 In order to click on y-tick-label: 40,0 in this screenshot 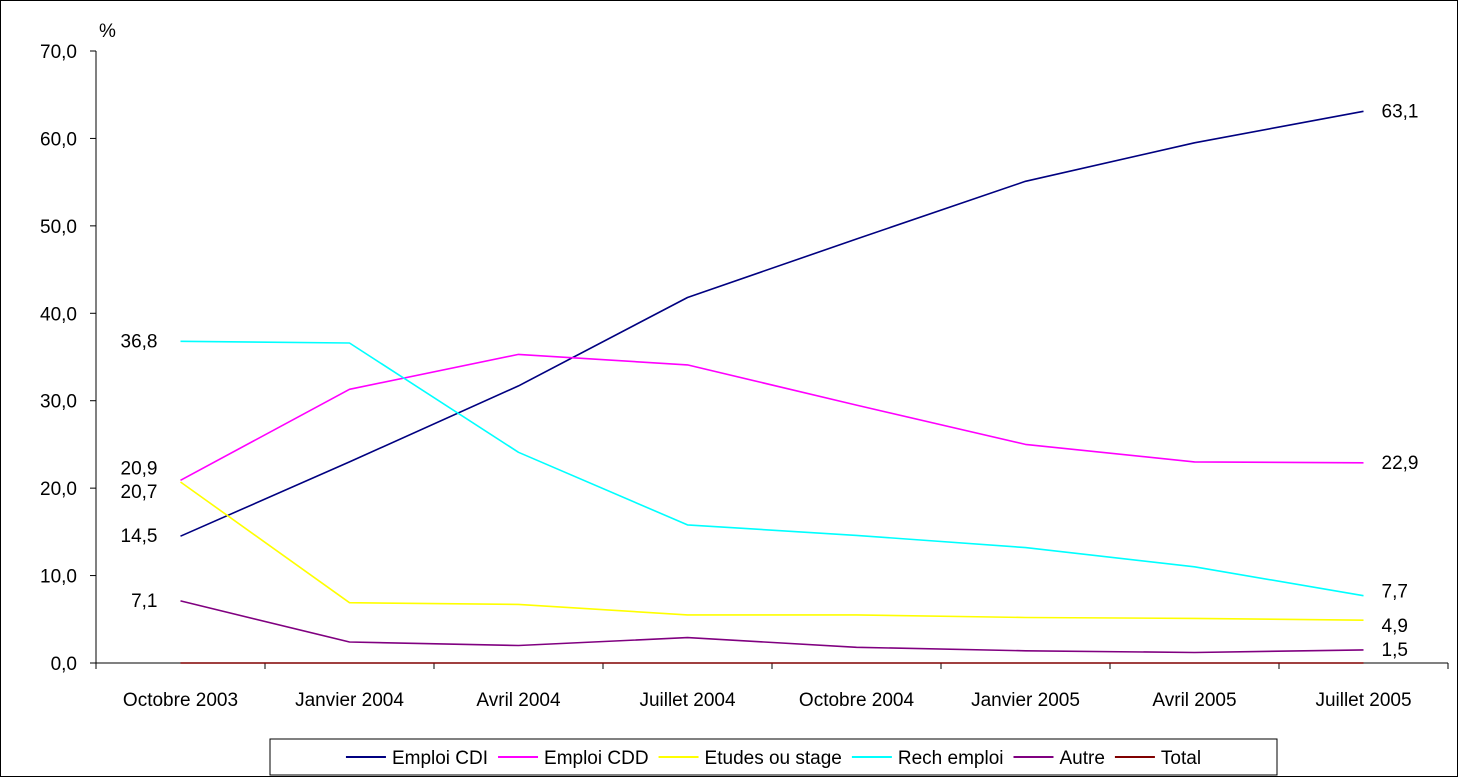, I will do `click(58, 314)`.